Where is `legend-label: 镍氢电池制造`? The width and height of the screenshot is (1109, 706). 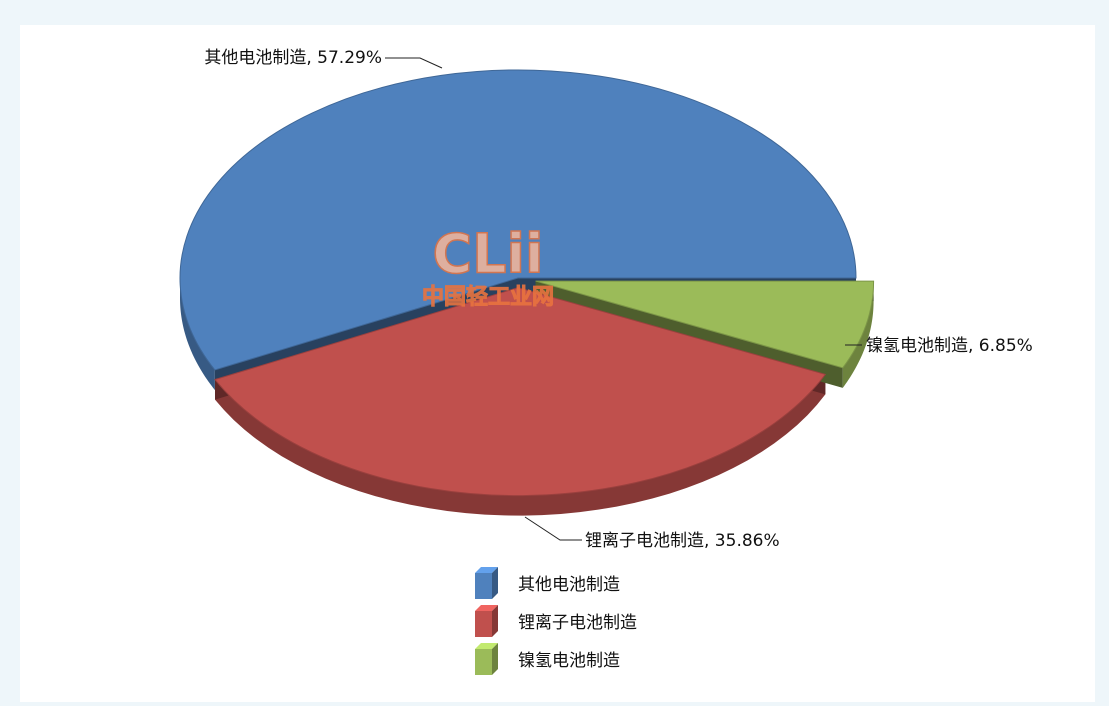 legend-label: 镍氢电池制造 is located at coordinates (569, 661).